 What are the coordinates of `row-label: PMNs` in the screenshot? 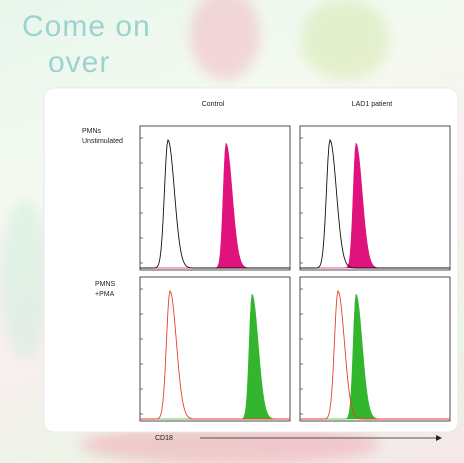 It's located at (92, 131).